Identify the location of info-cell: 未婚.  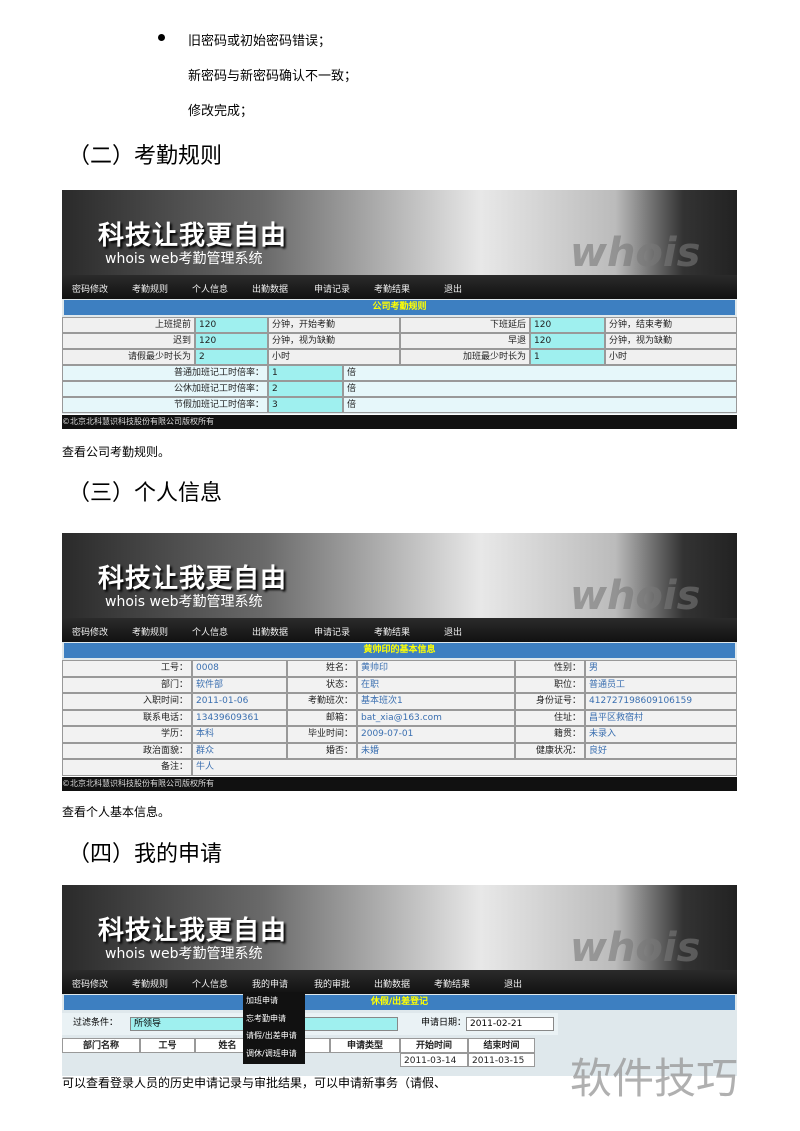
(436, 750).